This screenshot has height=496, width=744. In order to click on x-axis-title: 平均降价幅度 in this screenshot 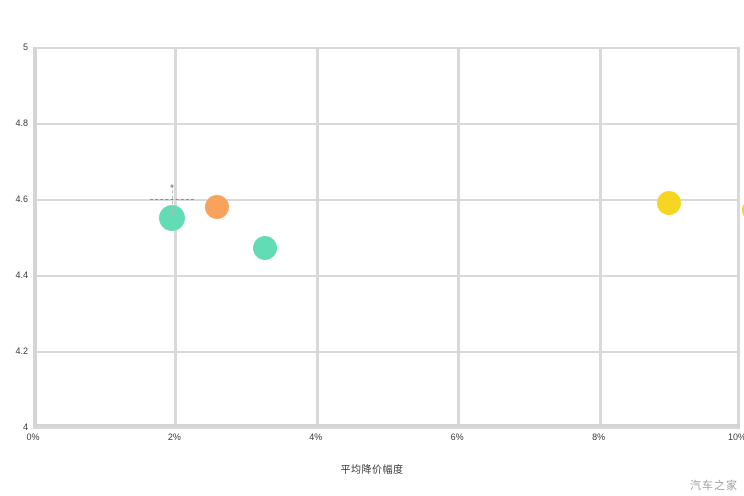, I will do `click(372, 470)`.